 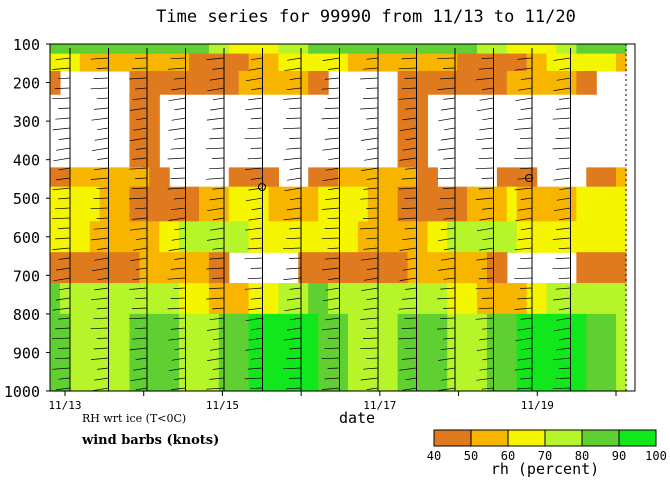 I want to click on x-axis: 11/13 11/15 11/17 11/19, so click(x=332, y=401).